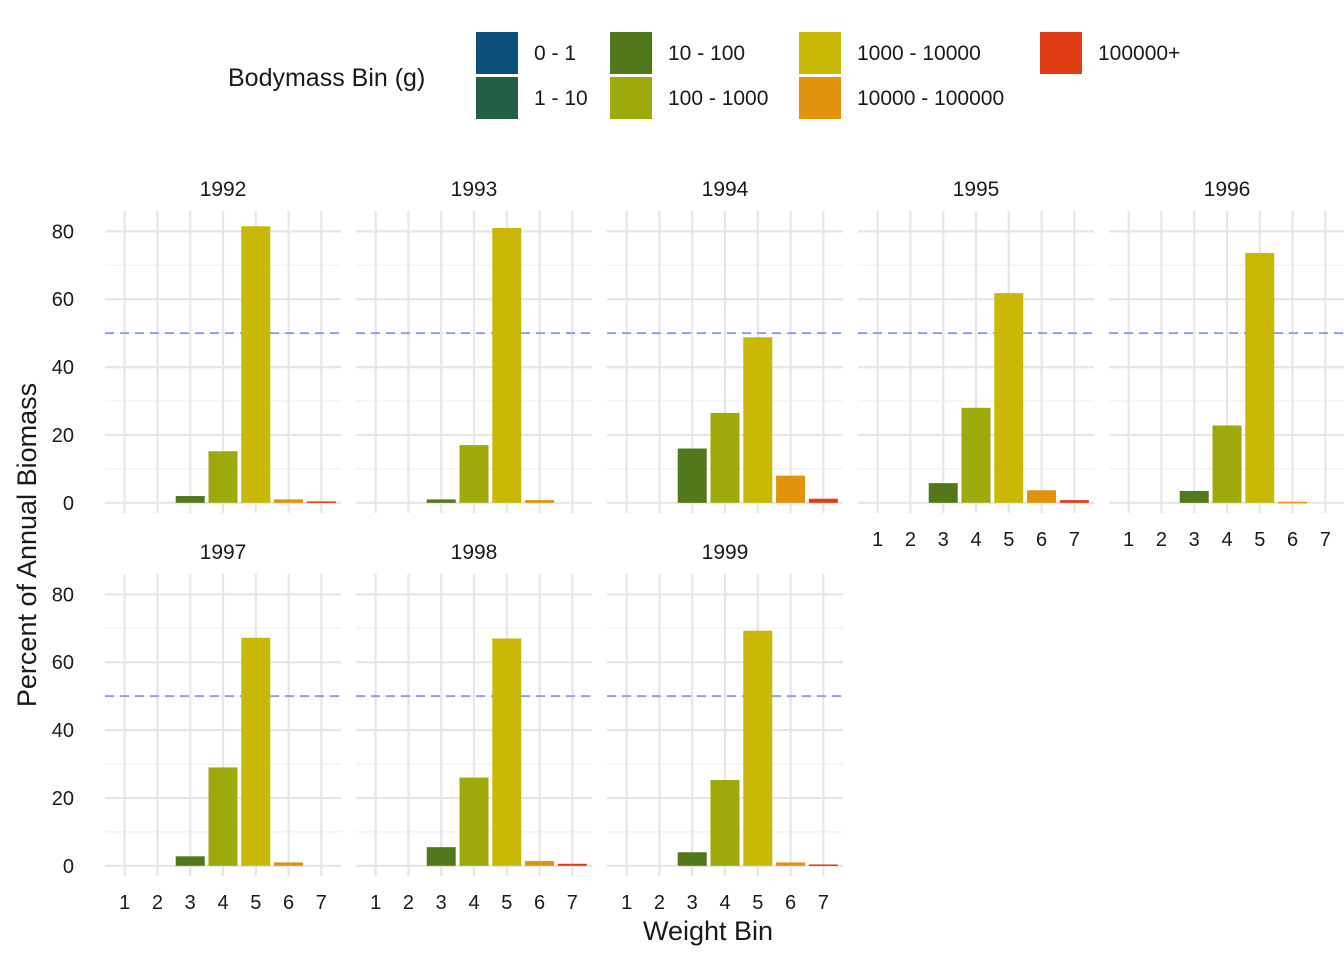  What do you see at coordinates (725, 727) in the screenshot?
I see `panel-1999: 1999 1 2 3 4 5 6 7` at bounding box center [725, 727].